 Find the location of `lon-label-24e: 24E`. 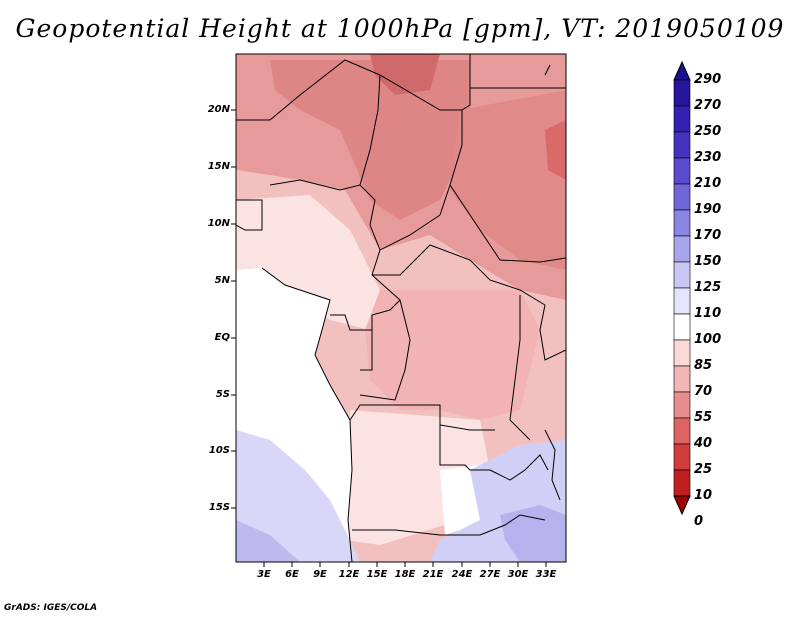

lon-label-24e: 24E is located at coordinates (462, 574).